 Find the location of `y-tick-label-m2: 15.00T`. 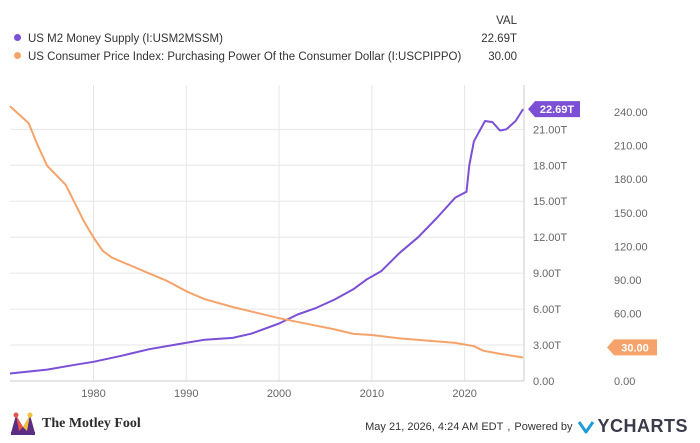

y-tick-label-m2: 15.00T is located at coordinates (550, 202).